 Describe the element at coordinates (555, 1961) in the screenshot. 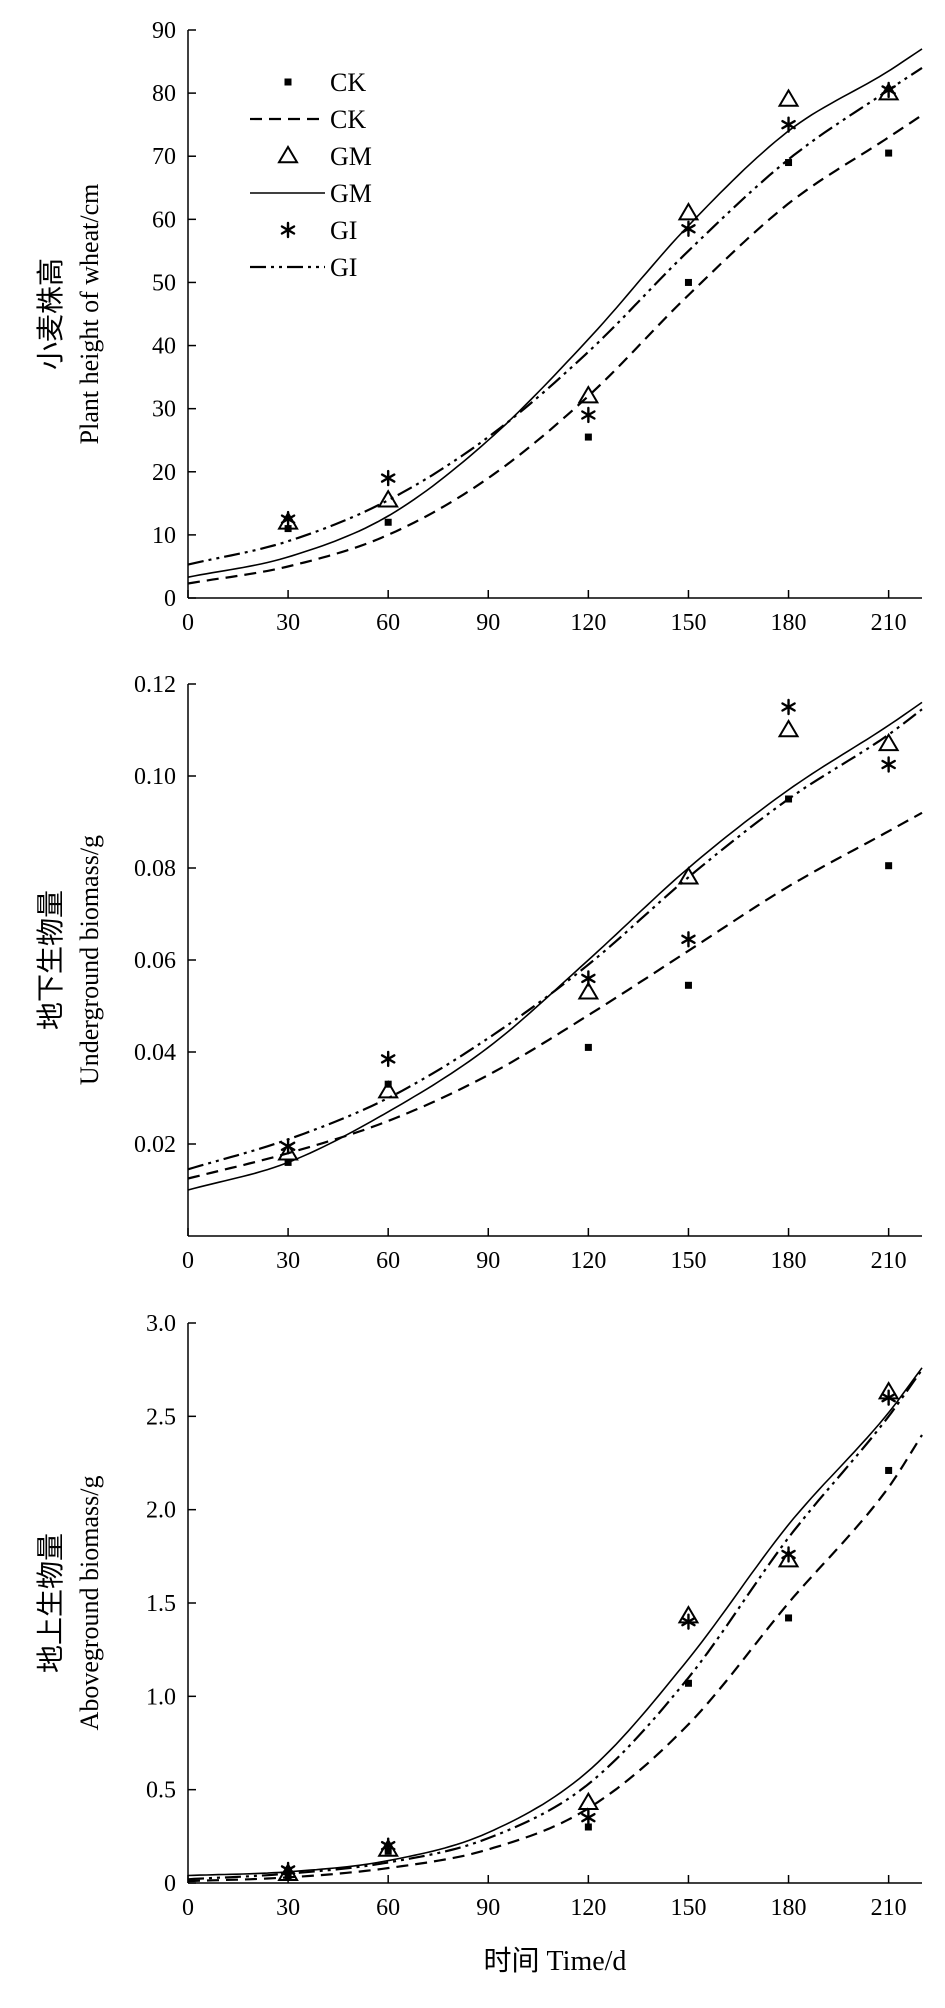

I see `x-axis-title: 时间 Time/d` at that location.